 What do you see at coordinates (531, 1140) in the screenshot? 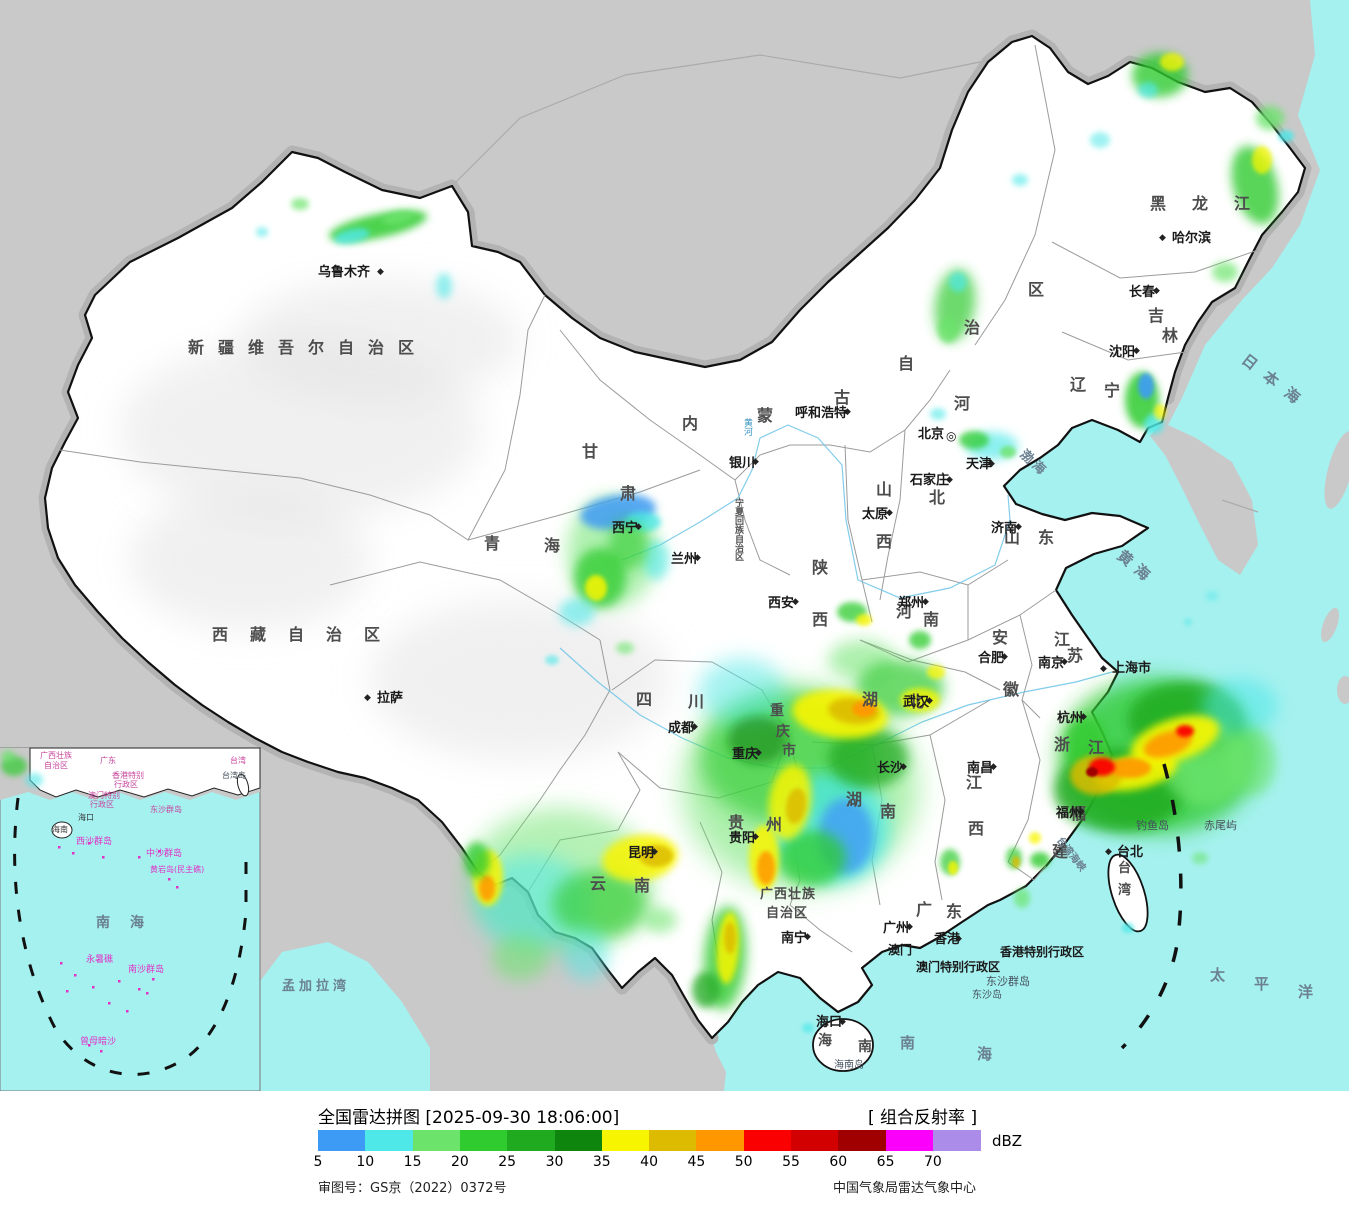
I see `legend-swatch-25dbz` at bounding box center [531, 1140].